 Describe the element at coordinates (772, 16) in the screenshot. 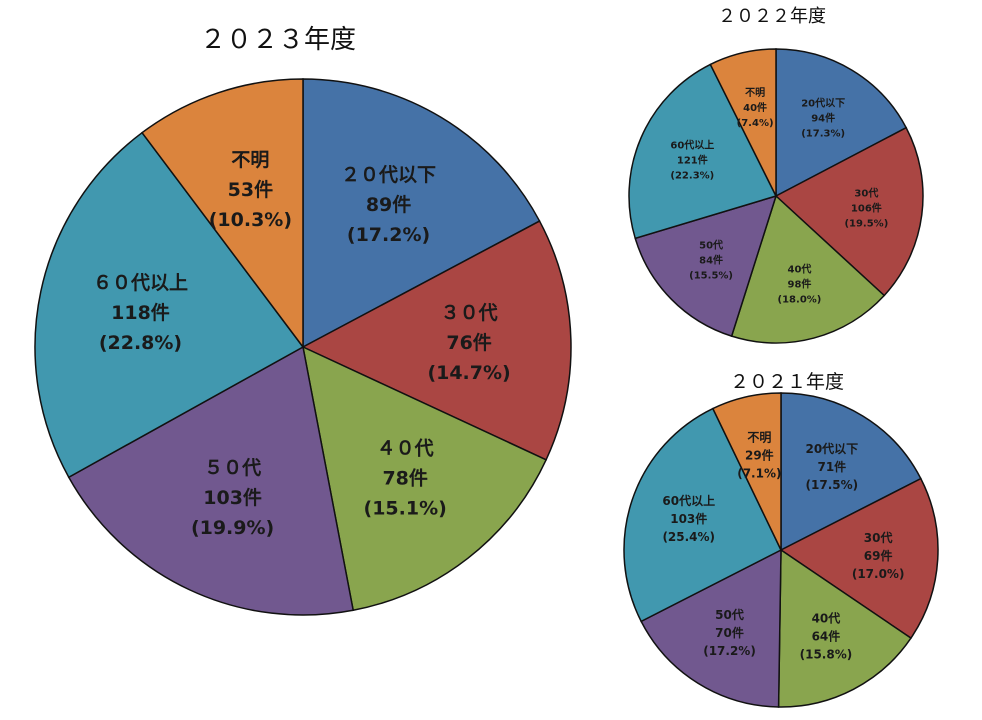

I see `chart-title: ２０２２年度` at that location.